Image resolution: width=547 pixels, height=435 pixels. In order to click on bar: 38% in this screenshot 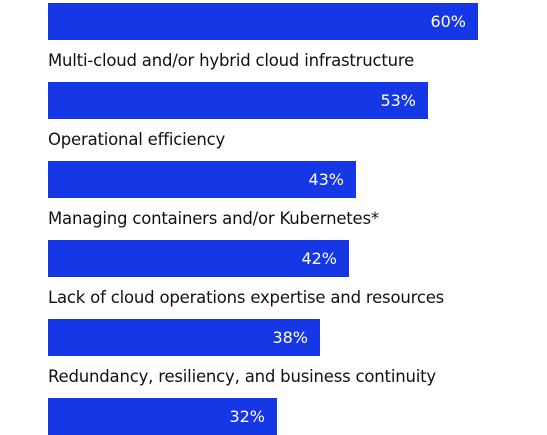, I will do `click(184, 337)`.